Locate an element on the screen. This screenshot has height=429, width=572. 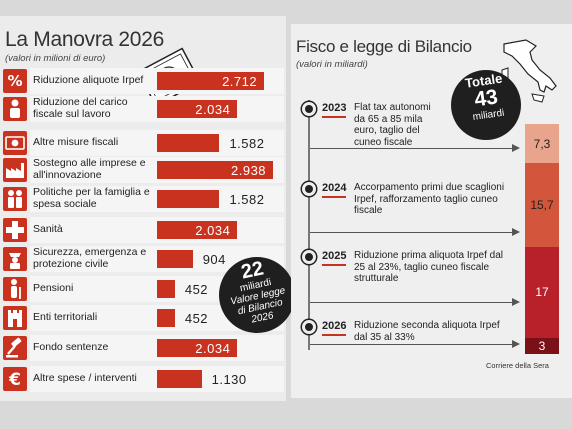
category-label: Enti territoriali is located at coordinates (65, 317).